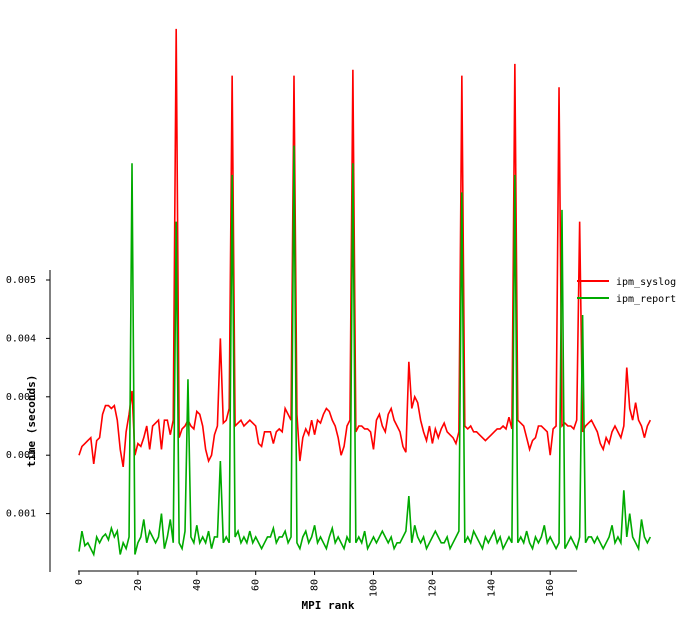 This screenshot has width=697, height=631. What do you see at coordinates (626, 291) in the screenshot?
I see `legend: ipm_syslog ipm_report` at bounding box center [626, 291].